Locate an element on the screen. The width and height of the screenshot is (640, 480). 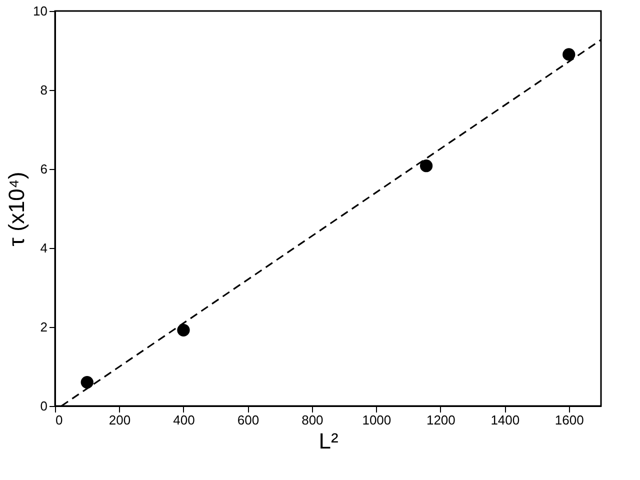
y-tick-label: 2 is located at coordinates (44, 327).